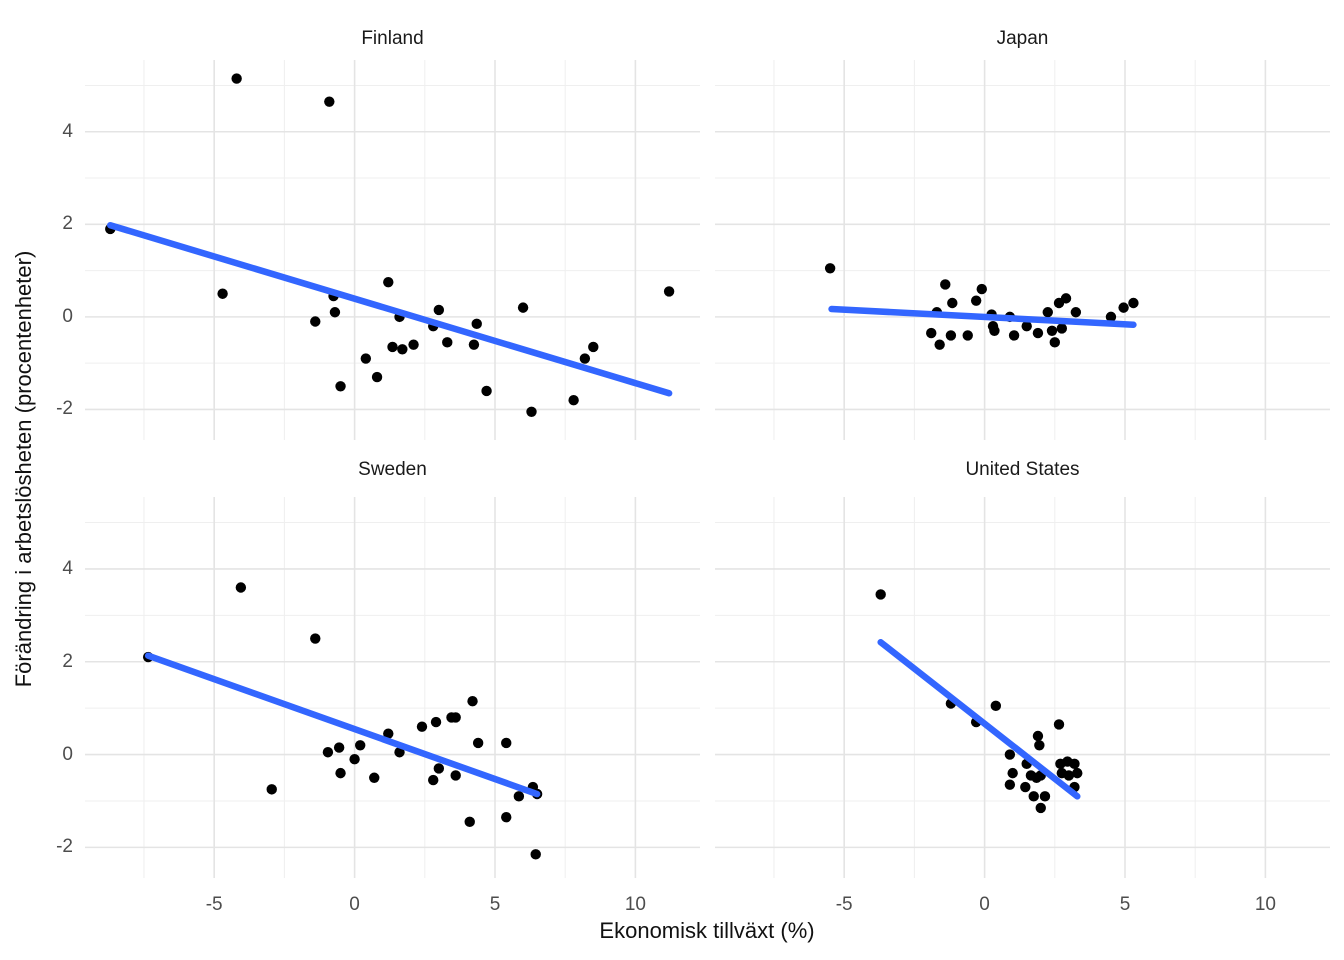 The height and width of the screenshot is (960, 1344). I want to click on facet-title-sweden: Sweden, so click(392, 469).